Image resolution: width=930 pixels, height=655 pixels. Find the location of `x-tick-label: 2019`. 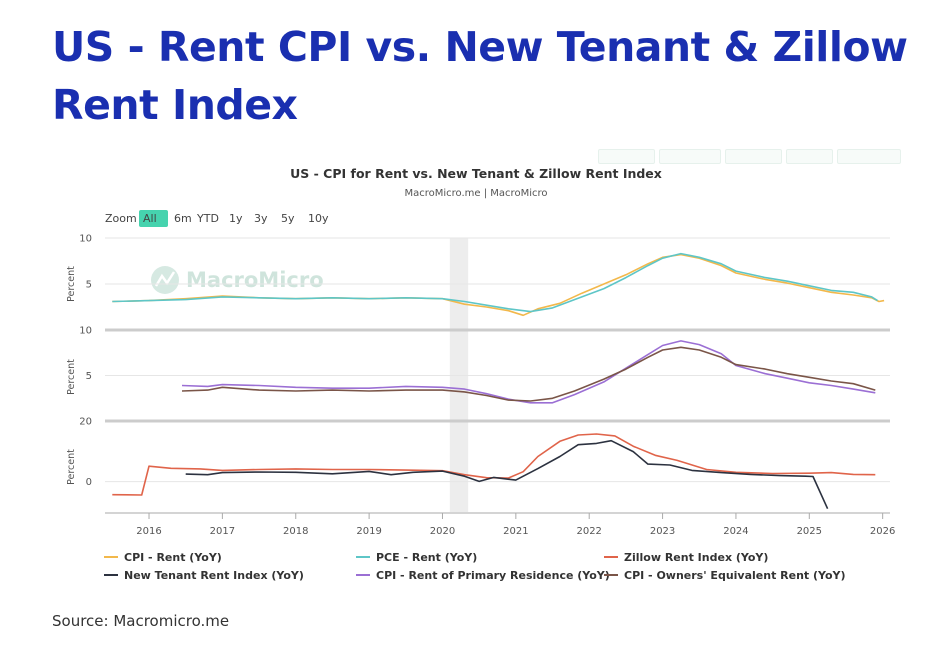

x-tick-label: 2019 is located at coordinates (368, 531).